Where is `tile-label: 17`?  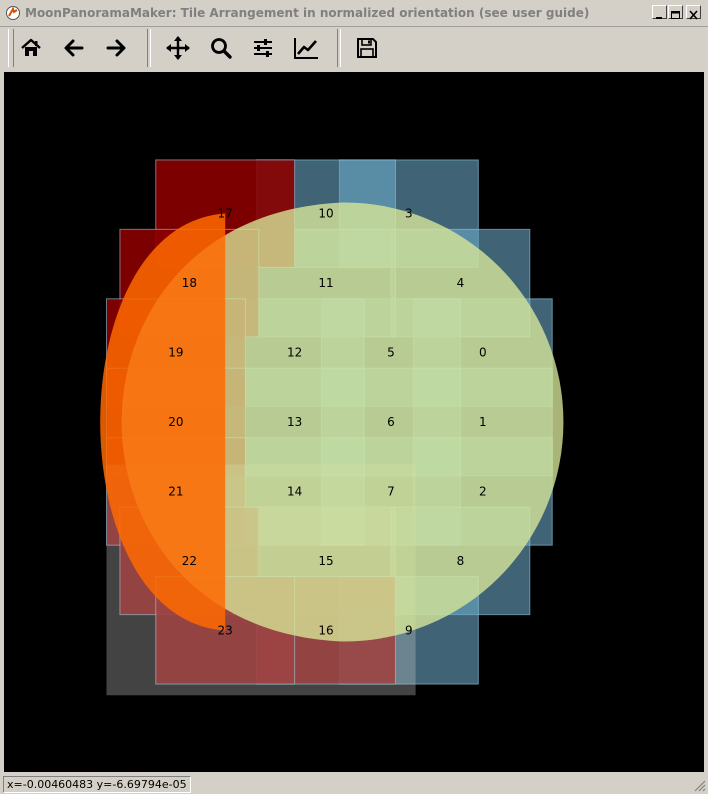 tile-label: 17 is located at coordinates (225, 214).